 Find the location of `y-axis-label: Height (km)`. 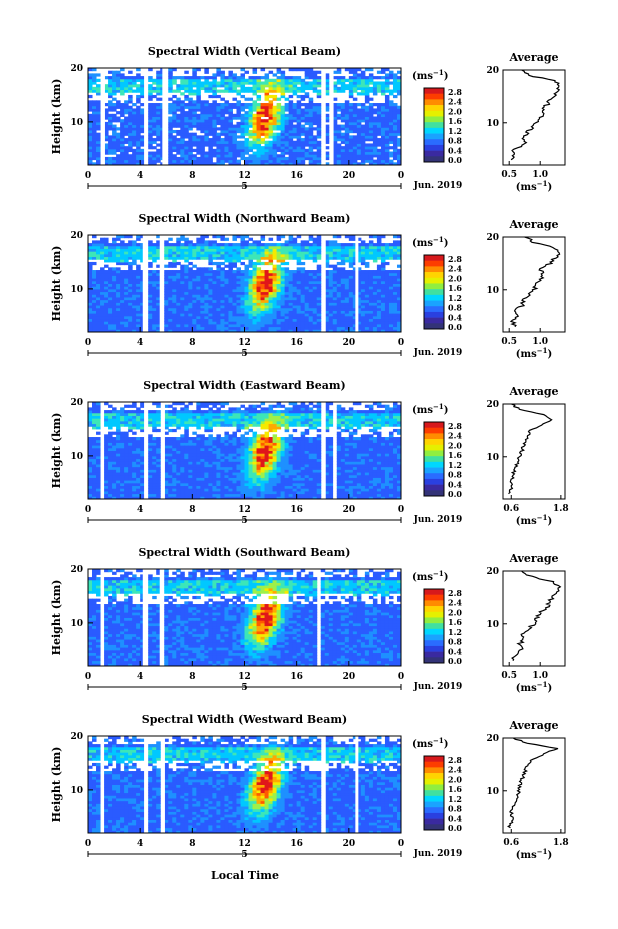

y-axis-label: Height (km) is located at coordinates (56, 451).